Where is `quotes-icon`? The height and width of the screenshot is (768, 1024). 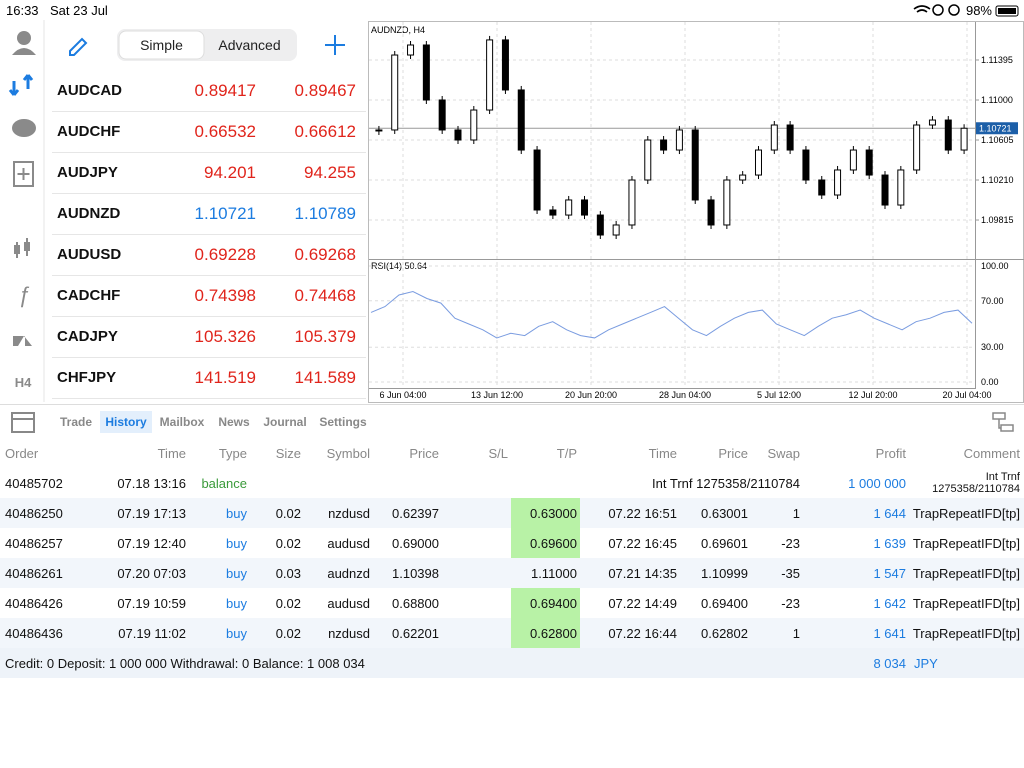 quotes-icon is located at coordinates (21, 85).